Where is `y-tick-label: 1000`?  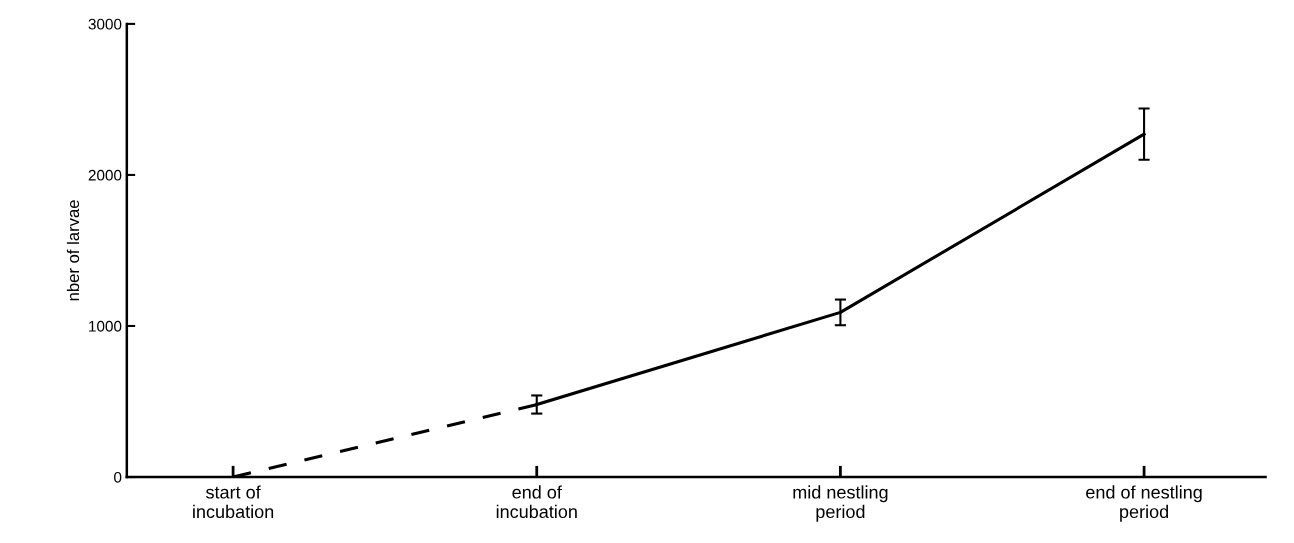 y-tick-label: 1000 is located at coordinates (105, 326).